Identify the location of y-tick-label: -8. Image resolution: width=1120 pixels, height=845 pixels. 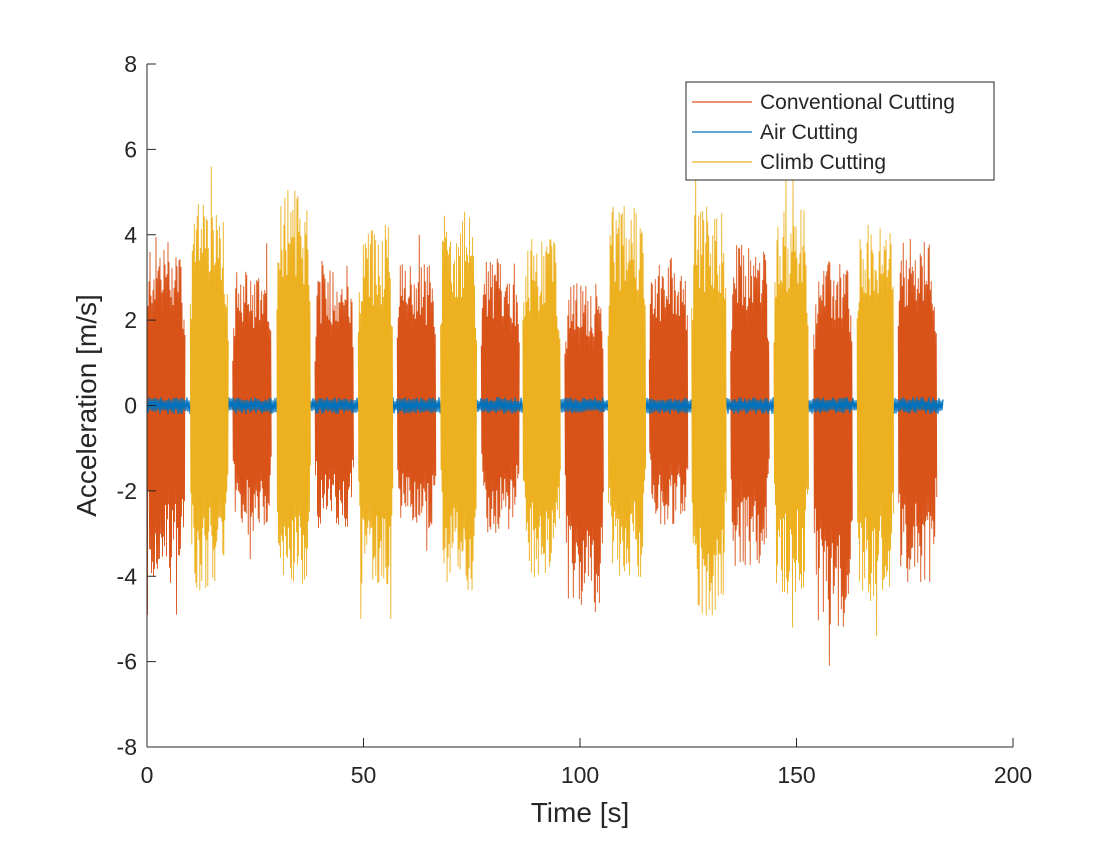
(127, 747).